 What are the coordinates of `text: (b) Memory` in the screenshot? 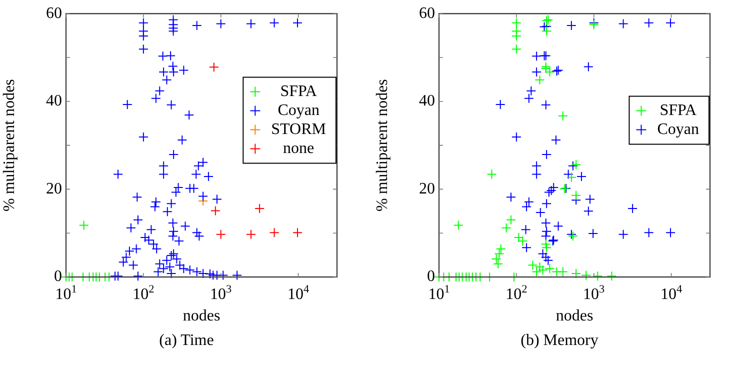 It's located at (560, 341).